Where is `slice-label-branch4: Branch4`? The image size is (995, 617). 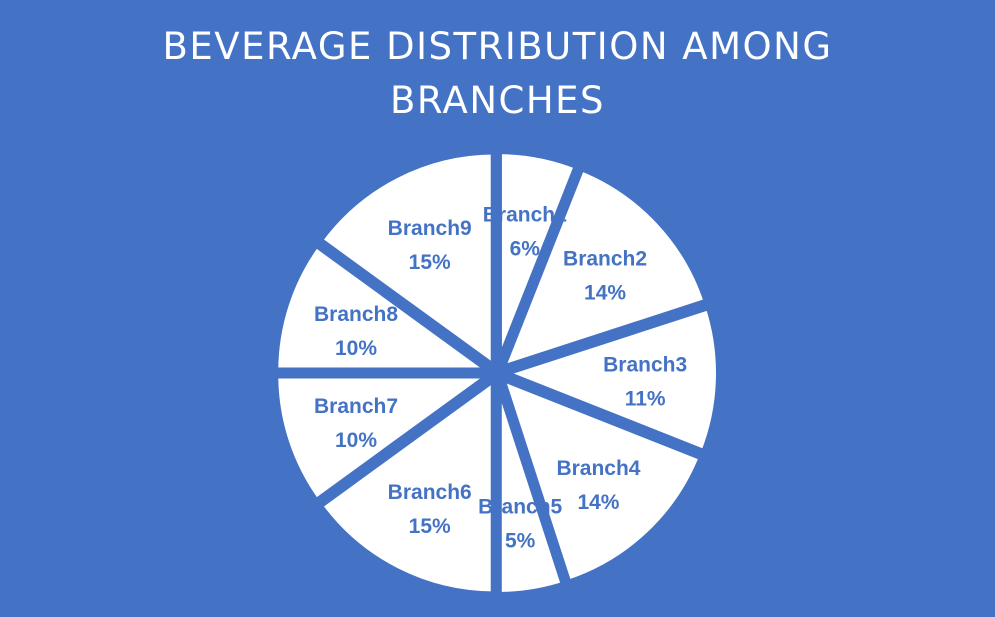 slice-label-branch4: Branch4 is located at coordinates (598, 468).